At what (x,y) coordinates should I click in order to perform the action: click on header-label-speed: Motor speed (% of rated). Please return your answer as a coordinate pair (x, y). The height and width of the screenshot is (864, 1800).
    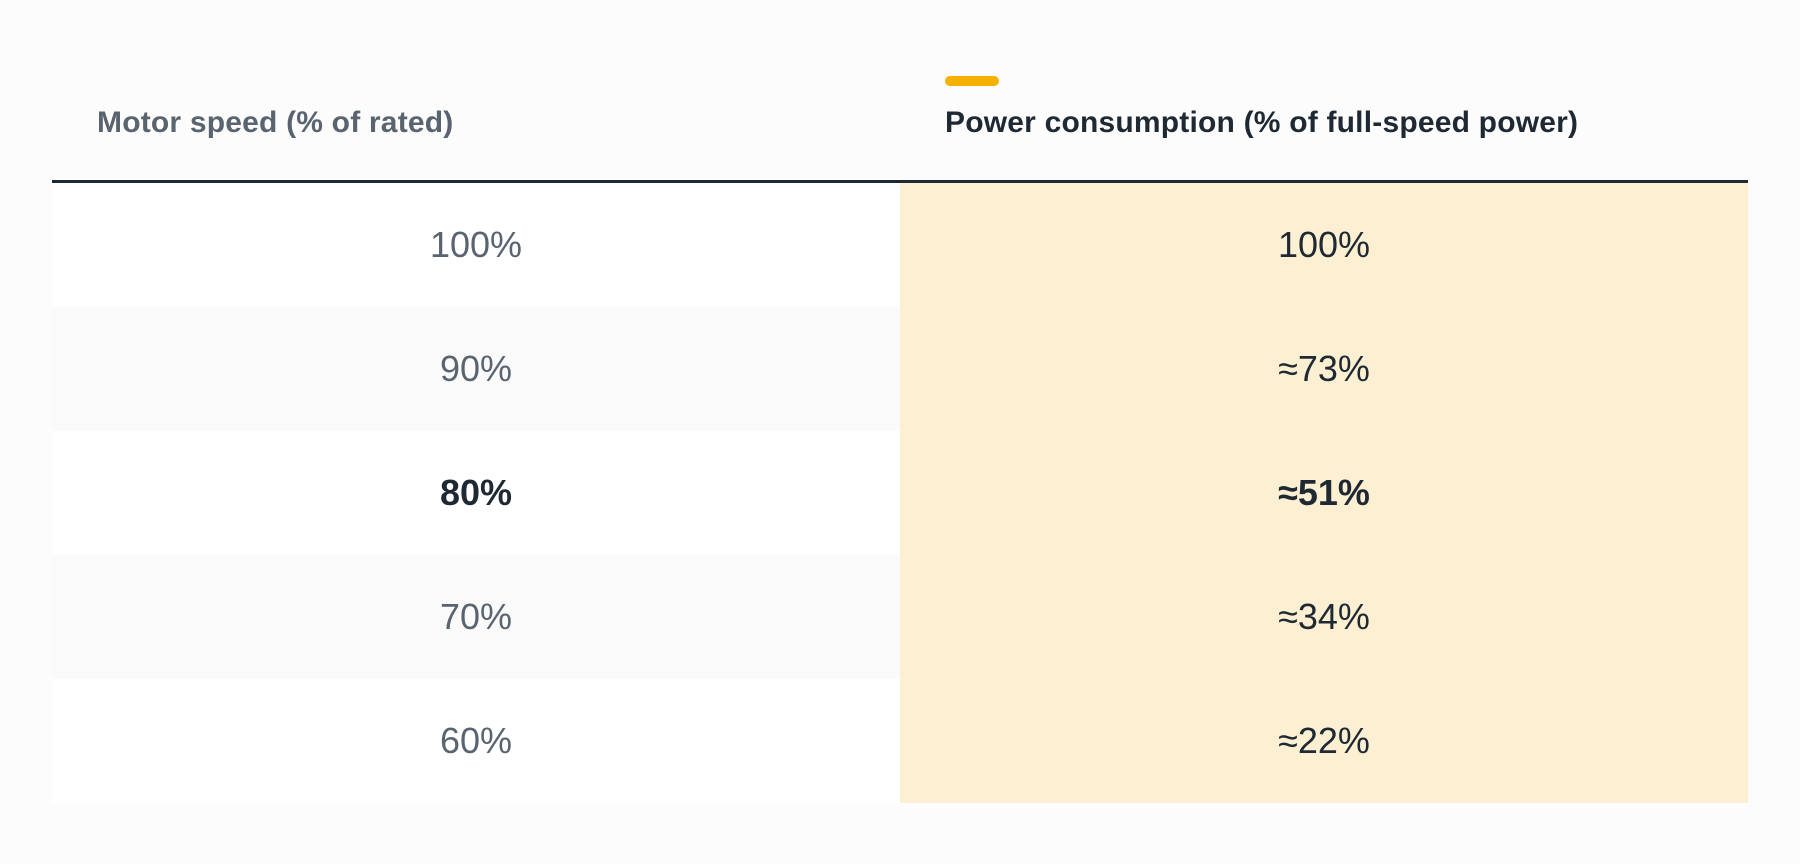
    Looking at the image, I should click on (275, 122).